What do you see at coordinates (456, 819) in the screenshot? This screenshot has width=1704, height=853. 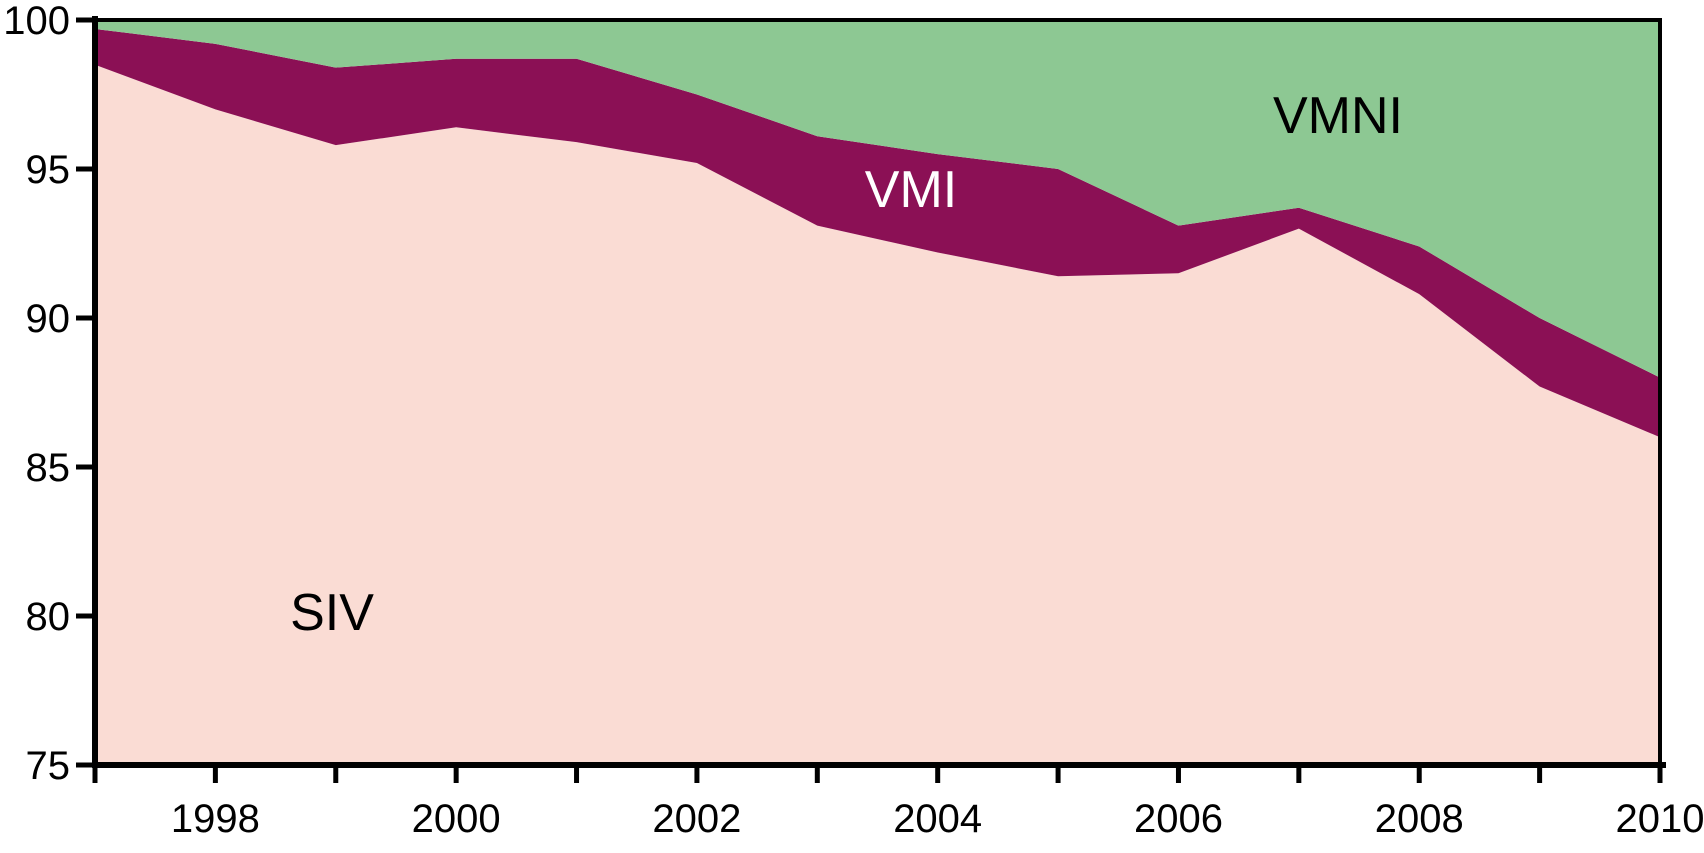 I see `x-tick-label: 2000` at bounding box center [456, 819].